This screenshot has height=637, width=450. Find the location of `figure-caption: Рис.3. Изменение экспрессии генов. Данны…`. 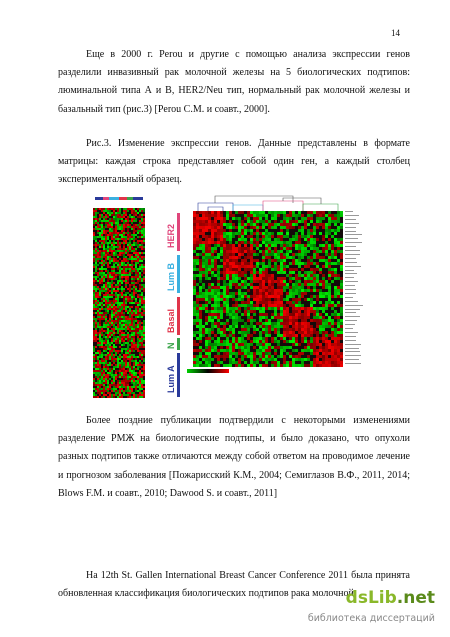

figure-caption: Рис.3. Изменение экспрессии генов. Данны… is located at coordinates (234, 162).